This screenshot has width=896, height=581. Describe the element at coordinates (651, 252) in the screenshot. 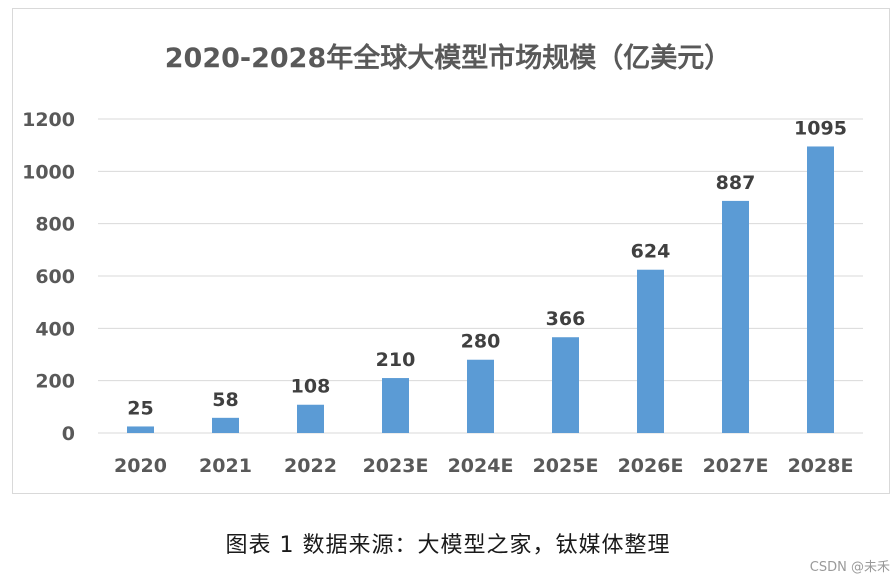

I see `data-label: 624` at that location.